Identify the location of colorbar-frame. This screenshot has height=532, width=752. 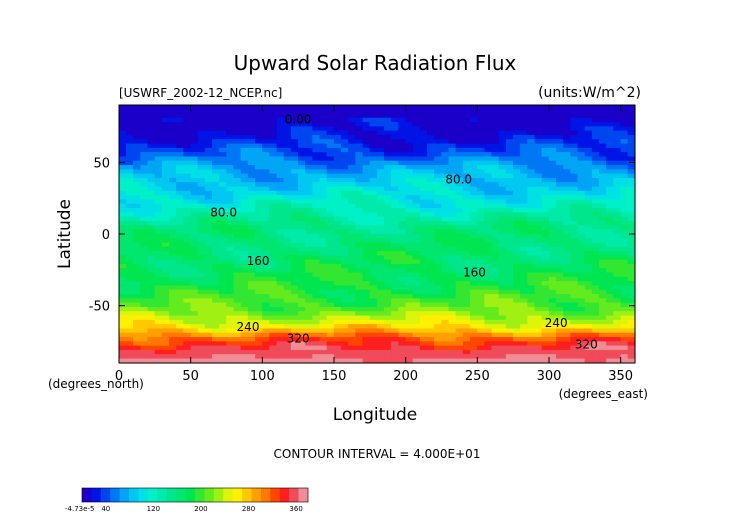
(195, 495).